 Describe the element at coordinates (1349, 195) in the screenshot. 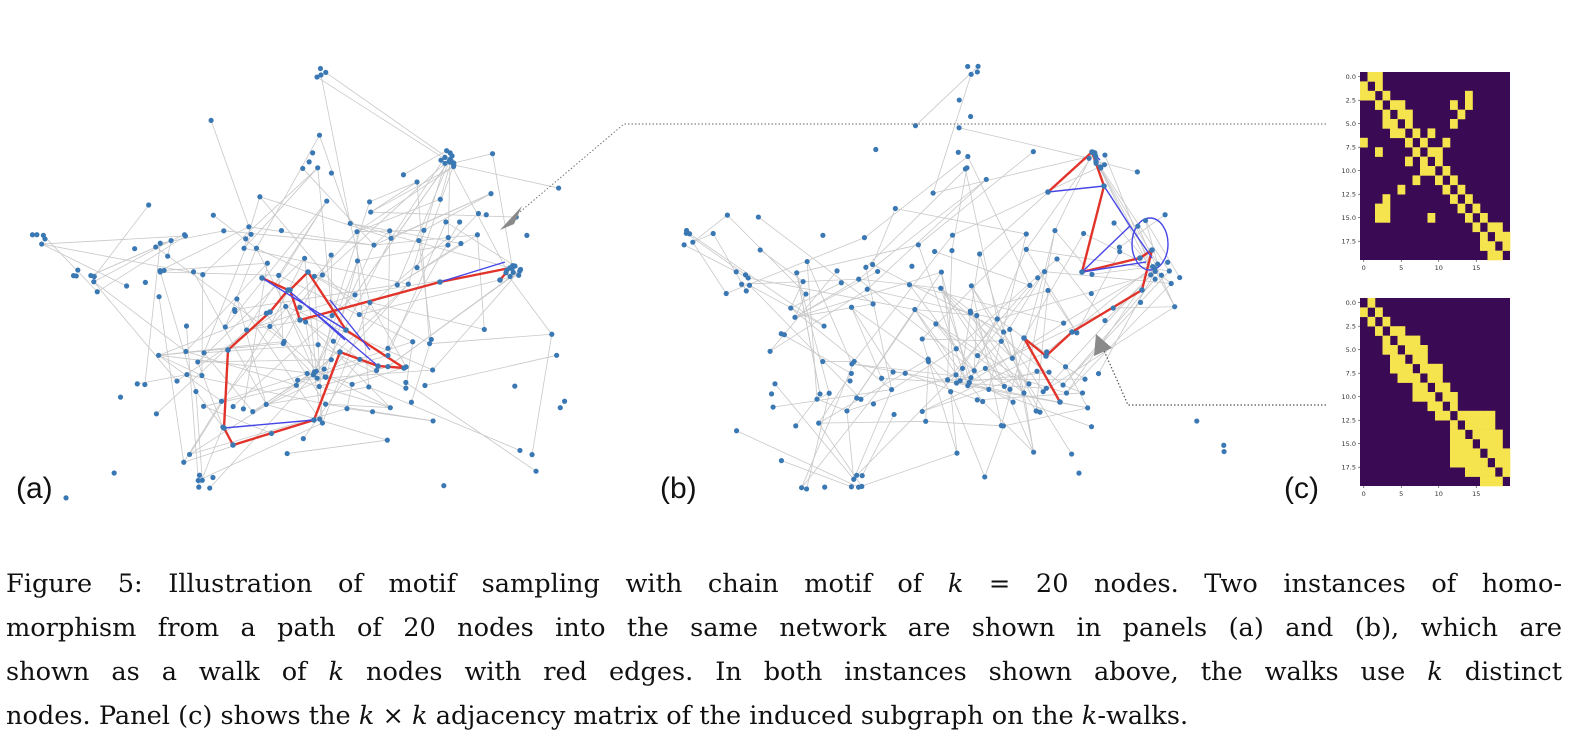

I see `matrix-y-tick: 12.5` at that location.